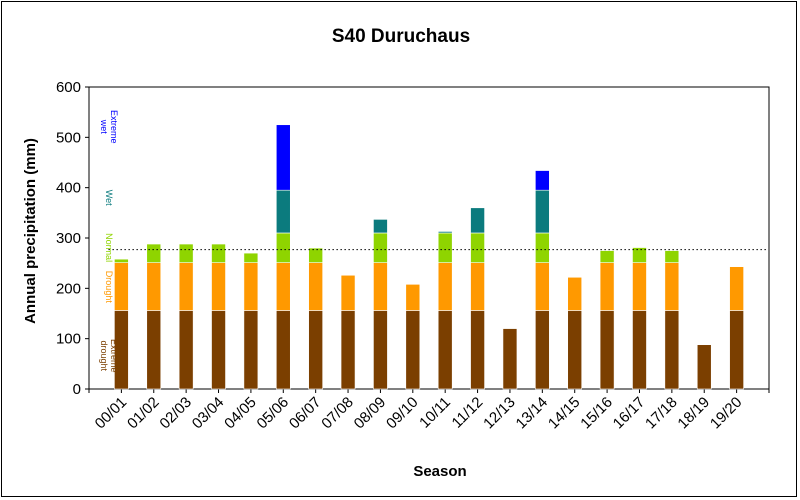 Image resolution: width=800 pixels, height=500 pixels. I want to click on x-tick-label: 06/07, so click(305, 413).